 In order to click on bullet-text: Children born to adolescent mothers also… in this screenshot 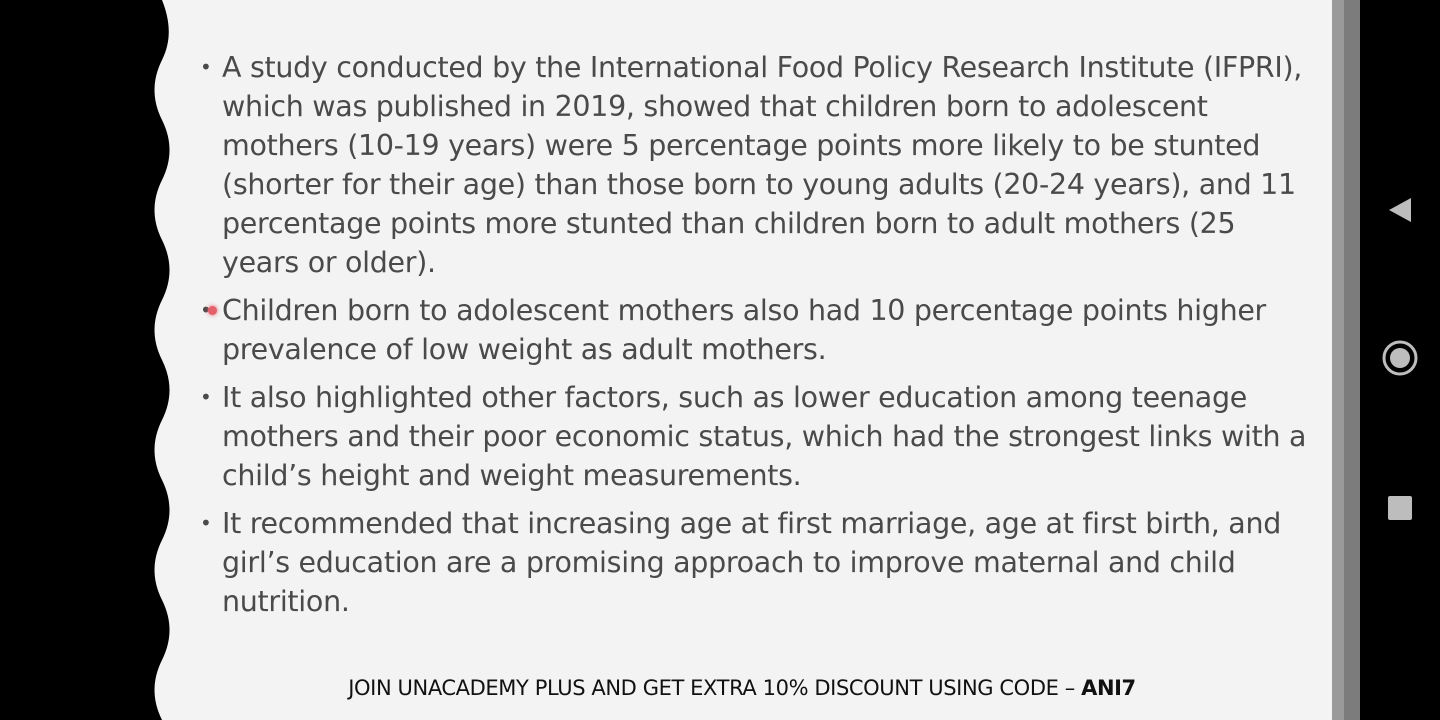, I will do `click(744, 330)`.